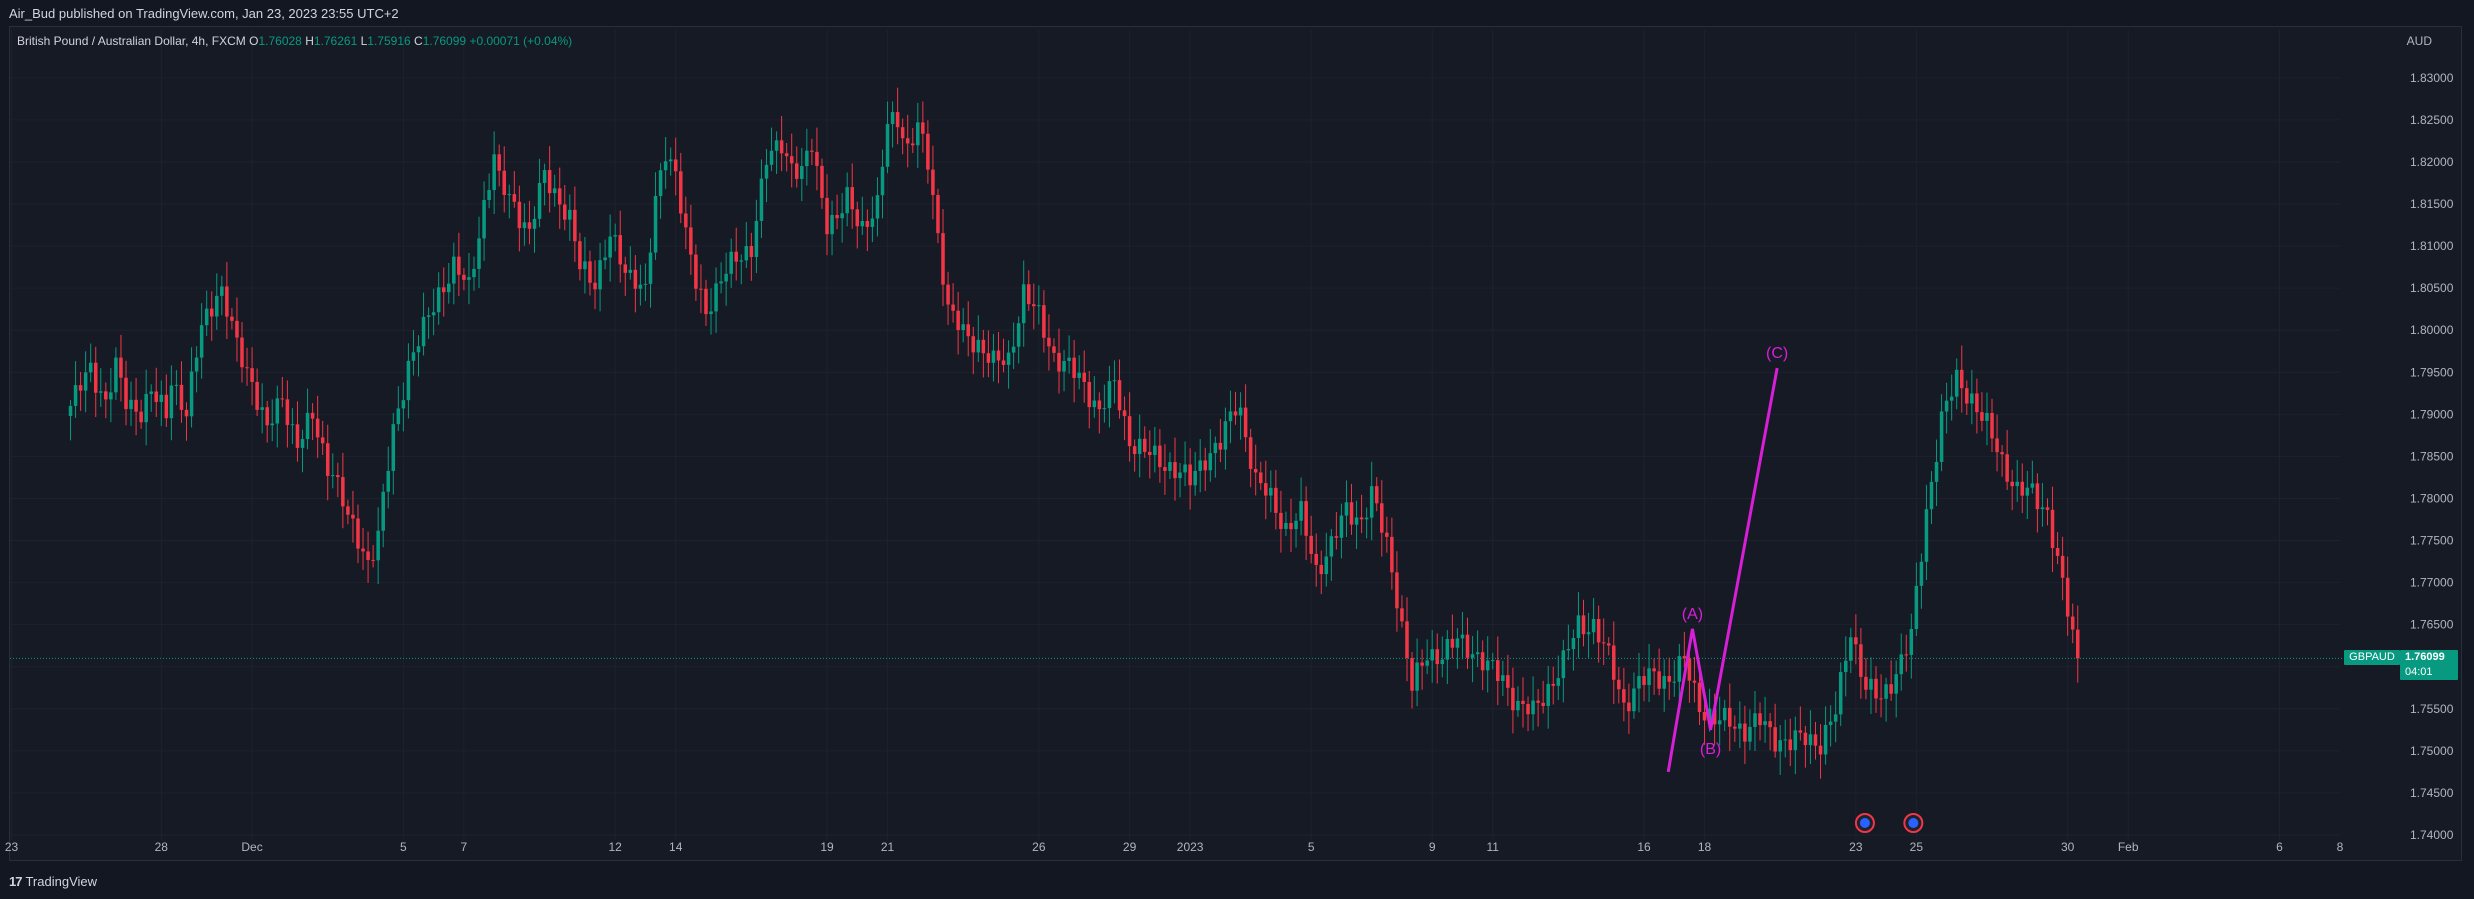 The width and height of the screenshot is (2474, 899). Describe the element at coordinates (888, 847) in the screenshot. I see `x-tick-label: 21` at that location.